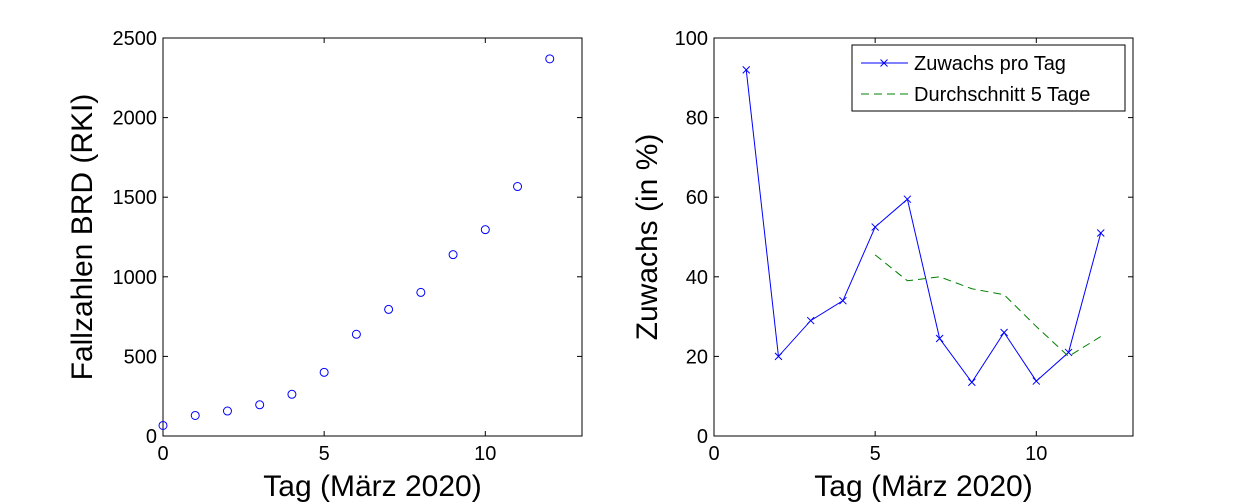  What do you see at coordinates (990, 64) in the screenshot?
I see `legend-entry-label: Zuwachs pro Tag` at bounding box center [990, 64].